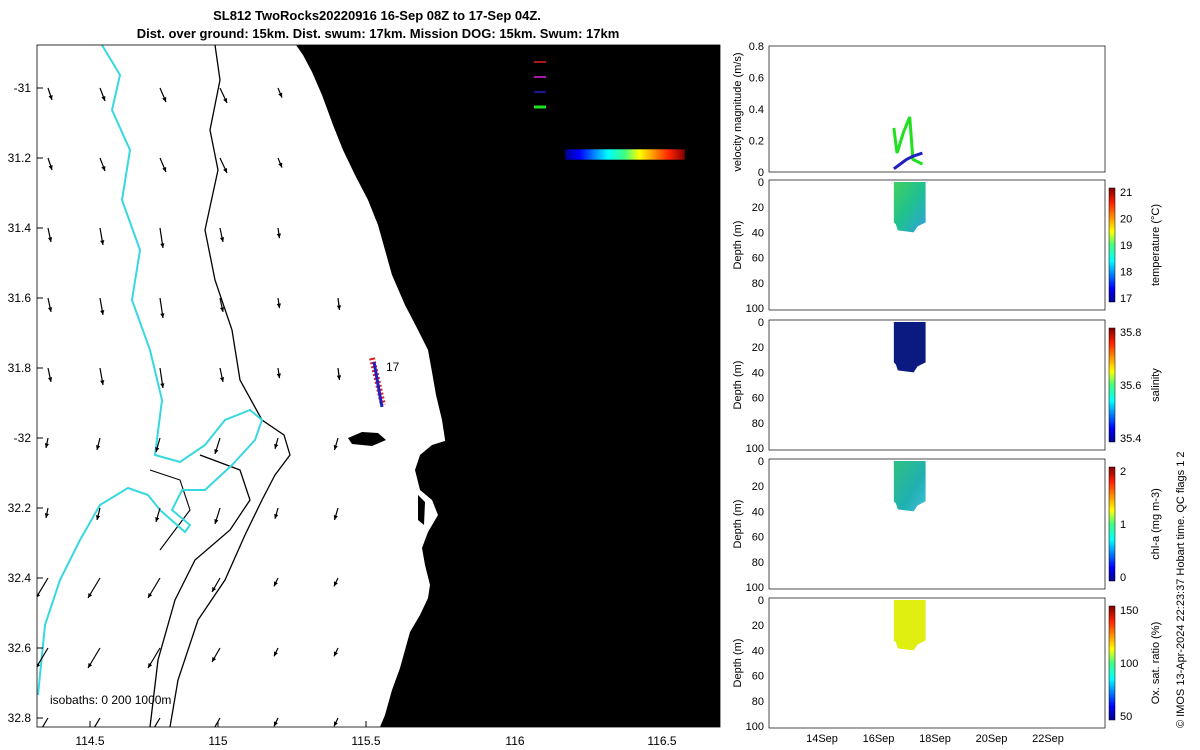 The height and width of the screenshot is (750, 1200). Describe the element at coordinates (1112, 385) in the screenshot. I see `salinity-colorbar` at that location.